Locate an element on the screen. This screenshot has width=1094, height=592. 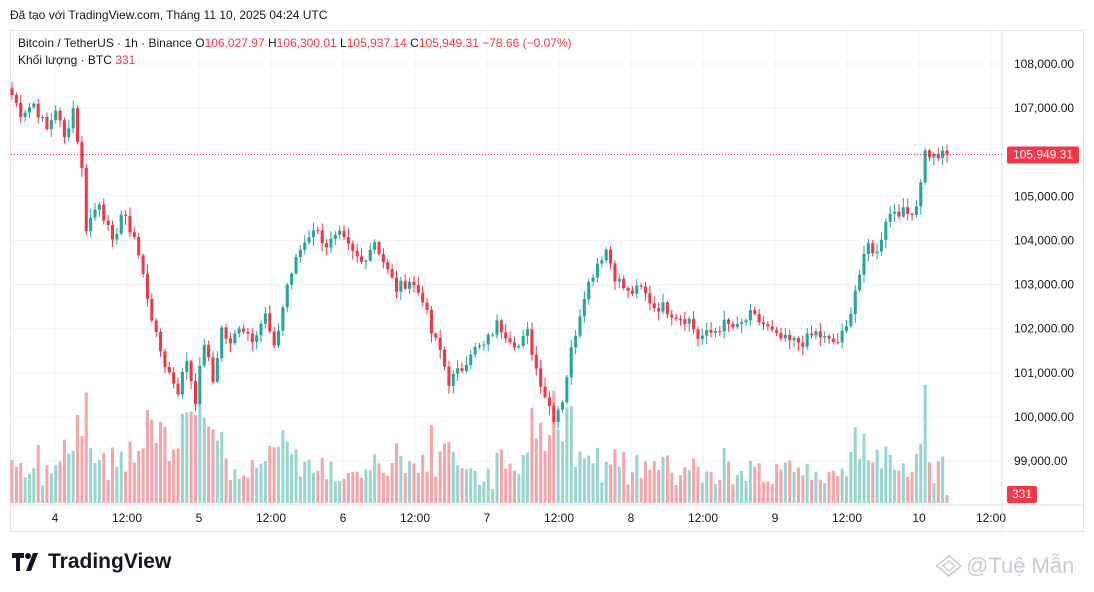
price-badge-text: 105,949.31 is located at coordinates (1043, 154).